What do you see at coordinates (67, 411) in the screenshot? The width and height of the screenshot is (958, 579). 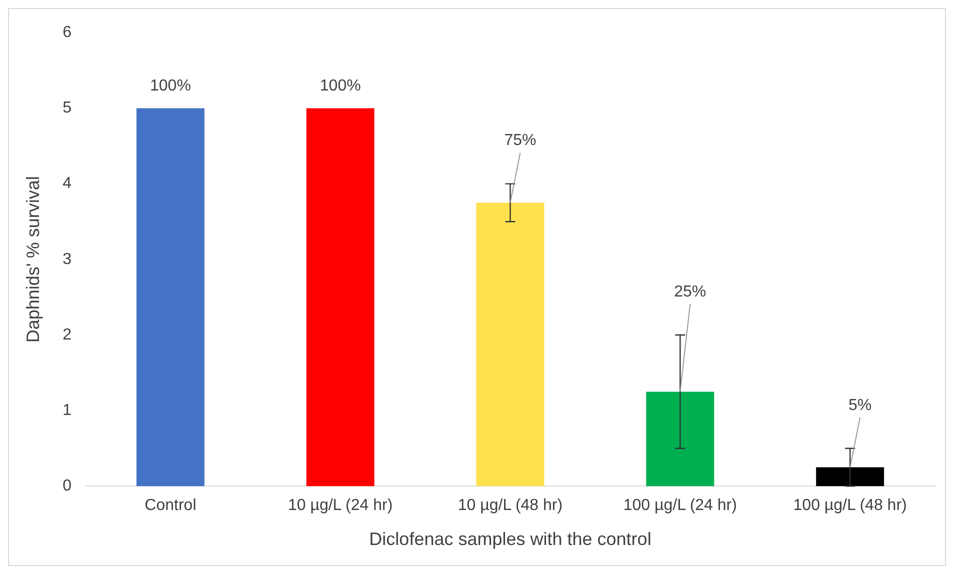 I see `y-tick-label: 1` at bounding box center [67, 411].